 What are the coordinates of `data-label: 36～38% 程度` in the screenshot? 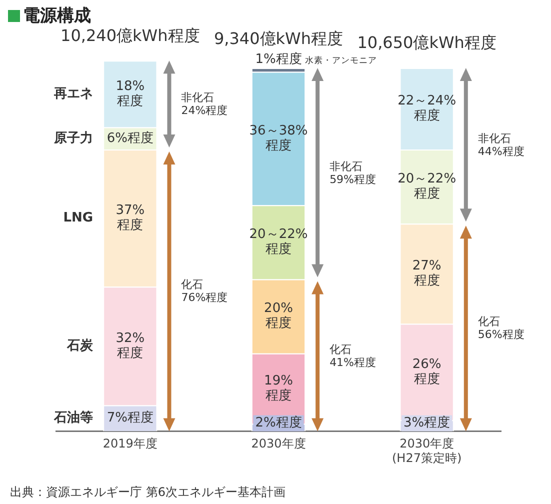 It's located at (278, 138).